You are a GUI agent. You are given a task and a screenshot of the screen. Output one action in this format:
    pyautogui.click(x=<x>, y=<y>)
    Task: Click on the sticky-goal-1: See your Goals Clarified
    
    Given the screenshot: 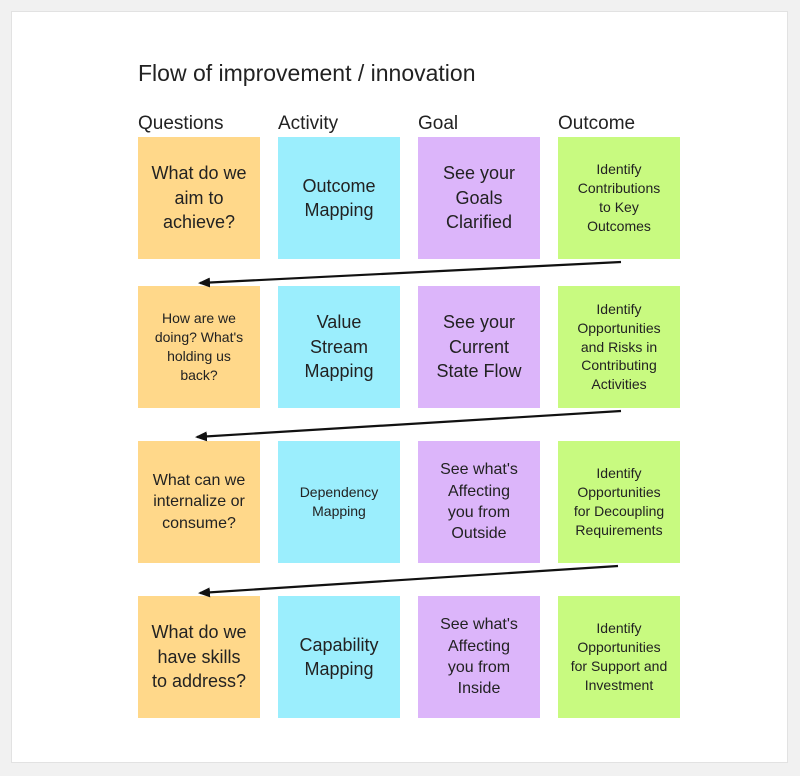 What is the action you would take?
    pyautogui.click(x=479, y=198)
    